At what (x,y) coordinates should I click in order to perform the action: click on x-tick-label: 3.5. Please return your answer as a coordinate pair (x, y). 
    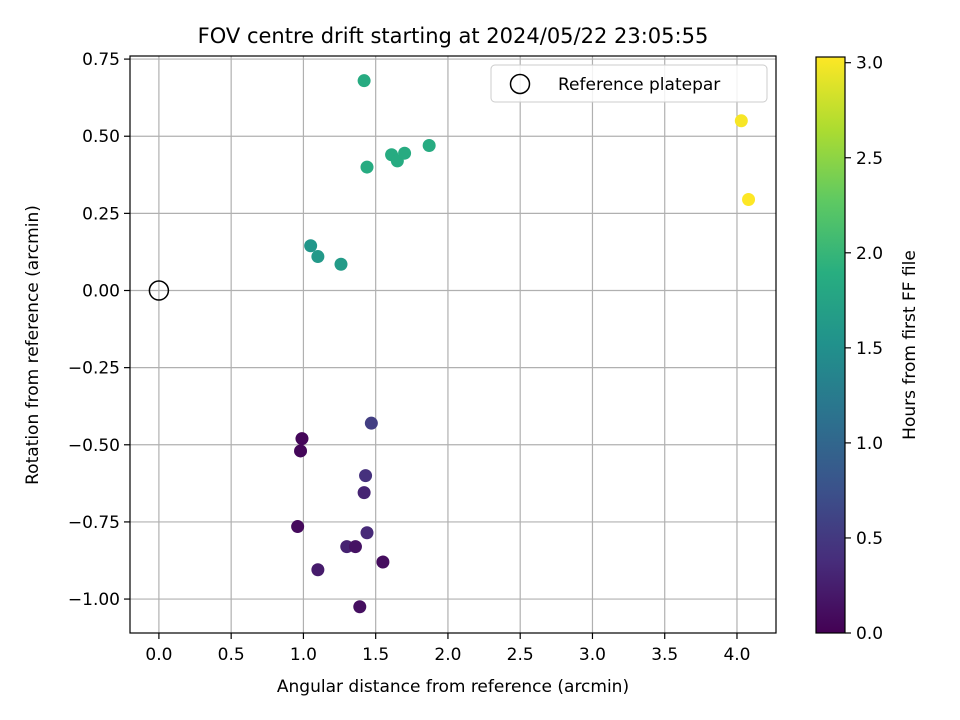
    Looking at the image, I should click on (664, 655).